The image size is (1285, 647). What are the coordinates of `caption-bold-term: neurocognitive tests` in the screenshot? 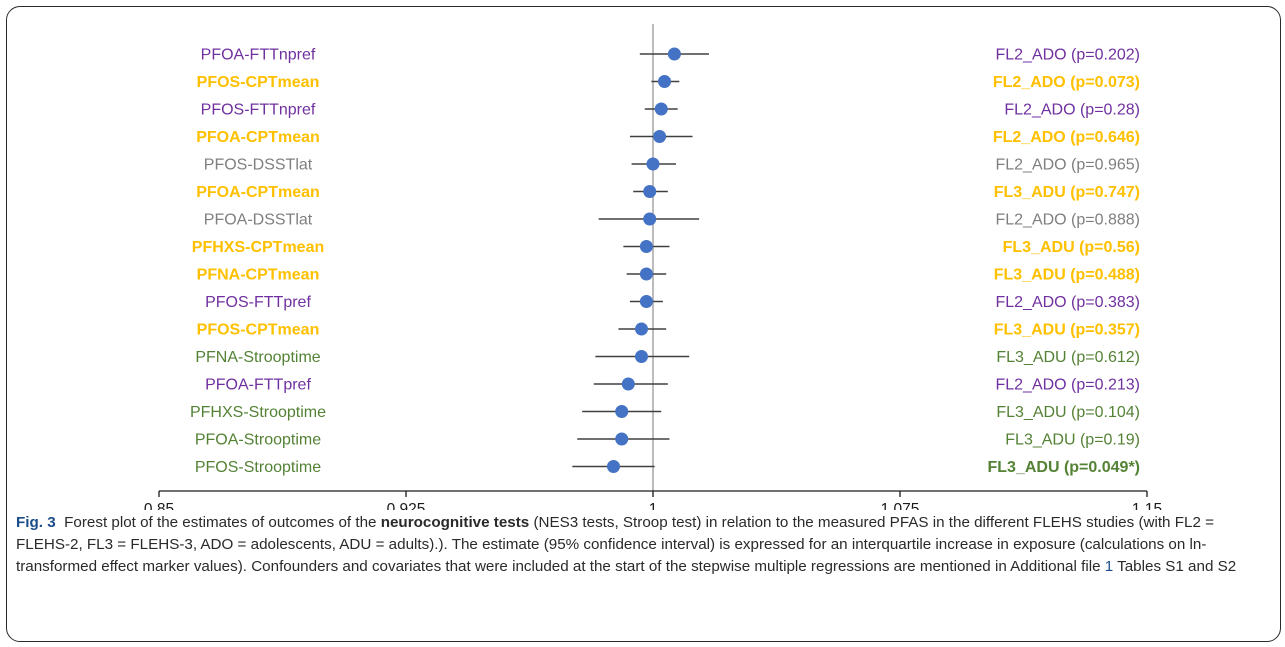 It's located at (455, 522).